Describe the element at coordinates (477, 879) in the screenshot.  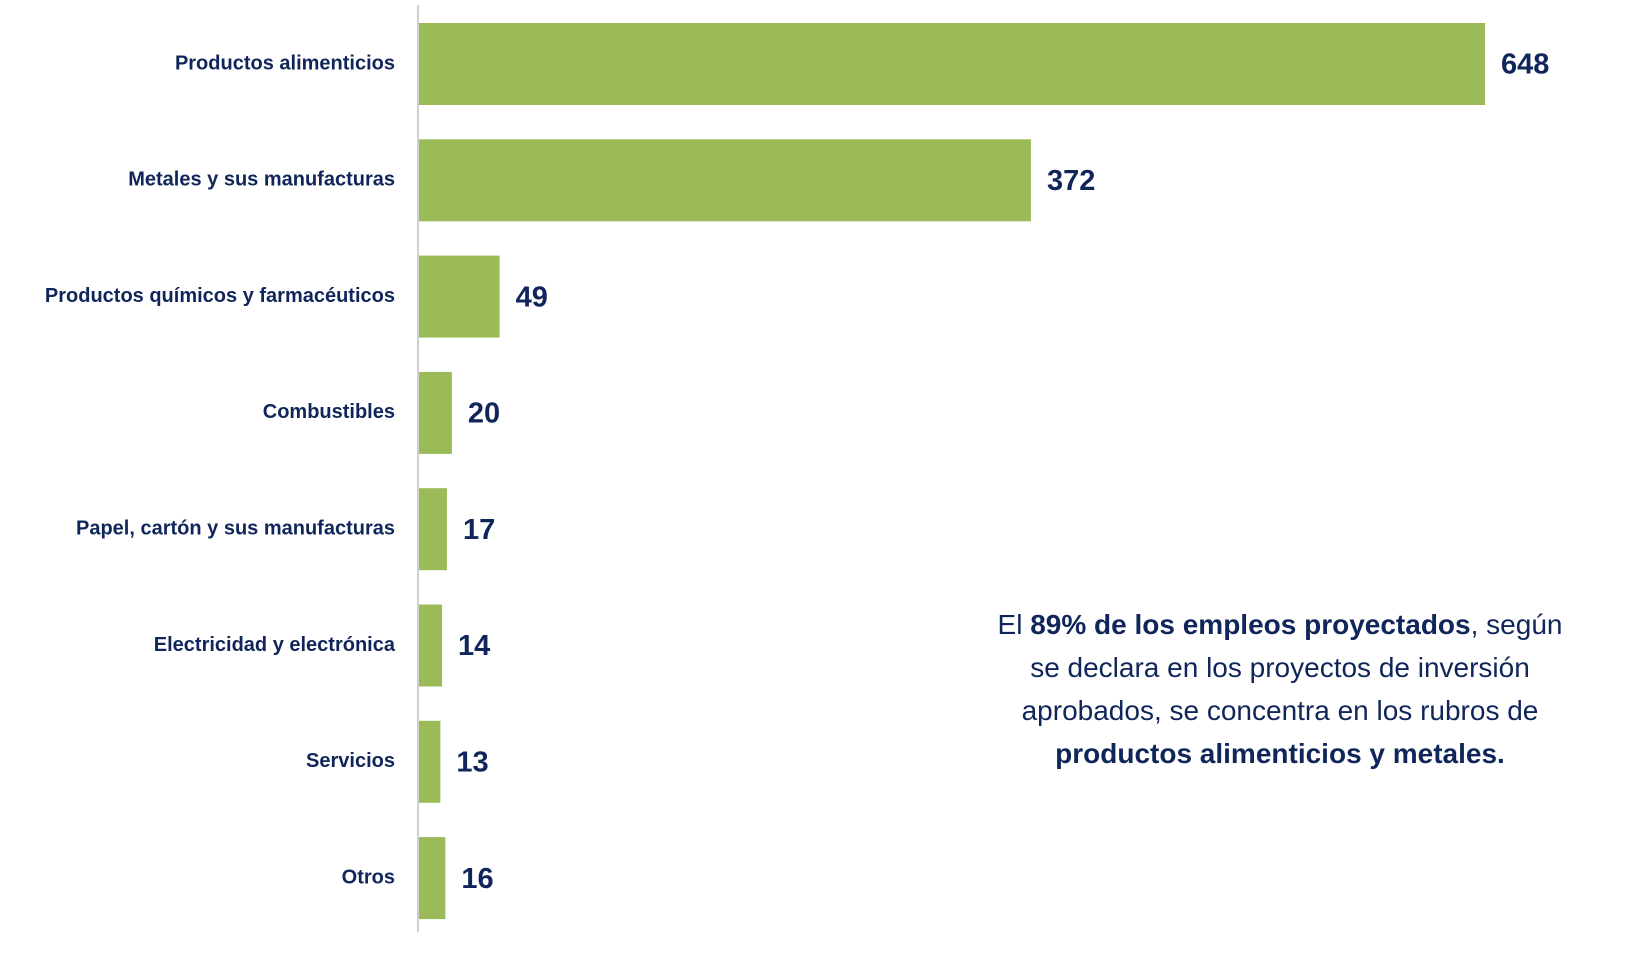
I see `value-label: 16` at that location.